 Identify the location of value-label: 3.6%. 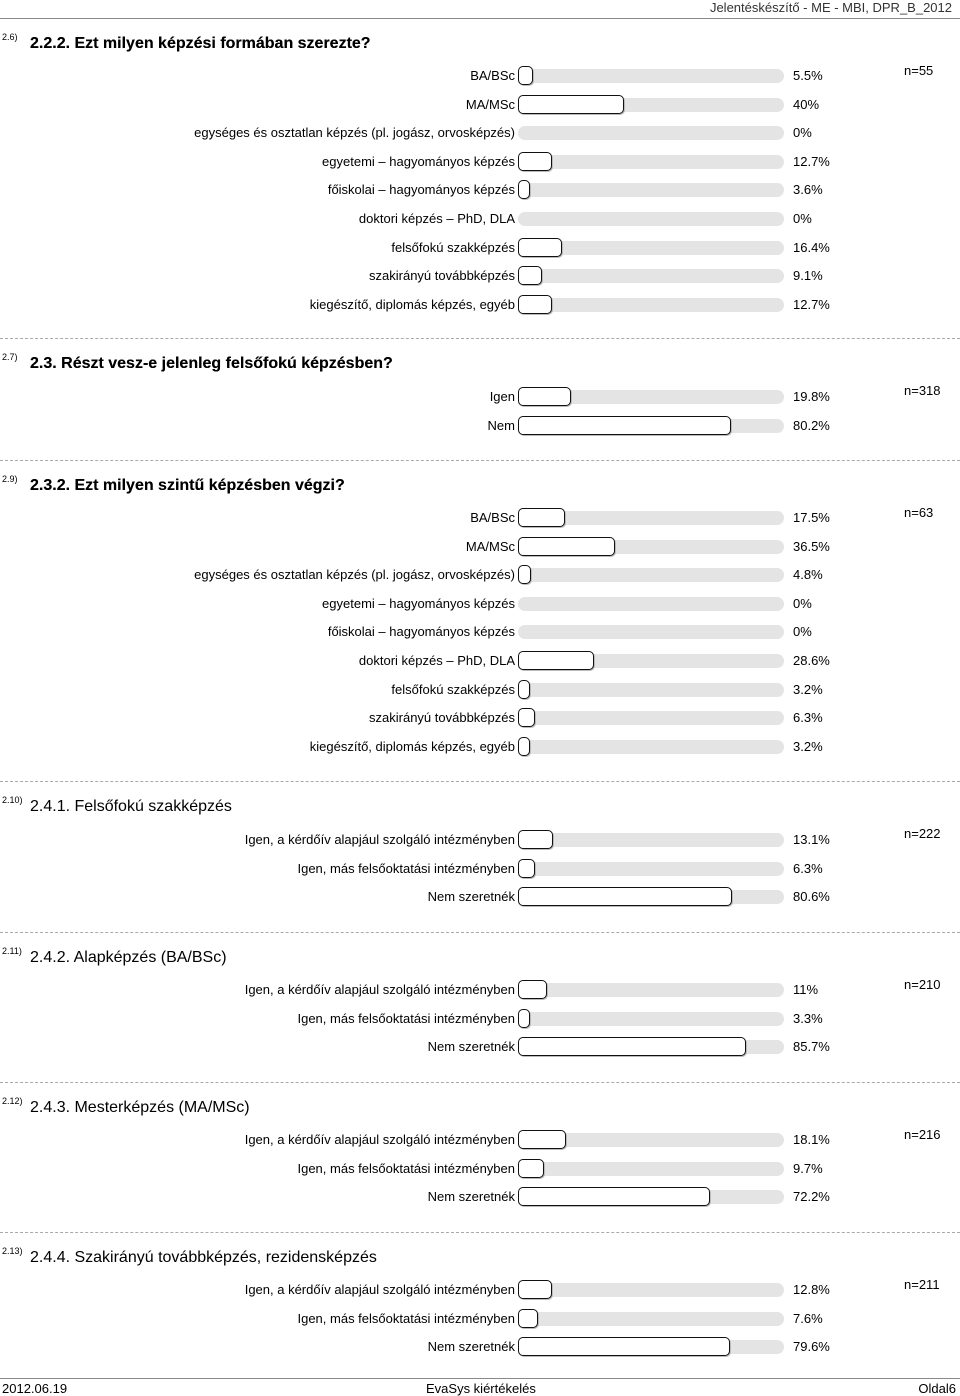
(808, 190).